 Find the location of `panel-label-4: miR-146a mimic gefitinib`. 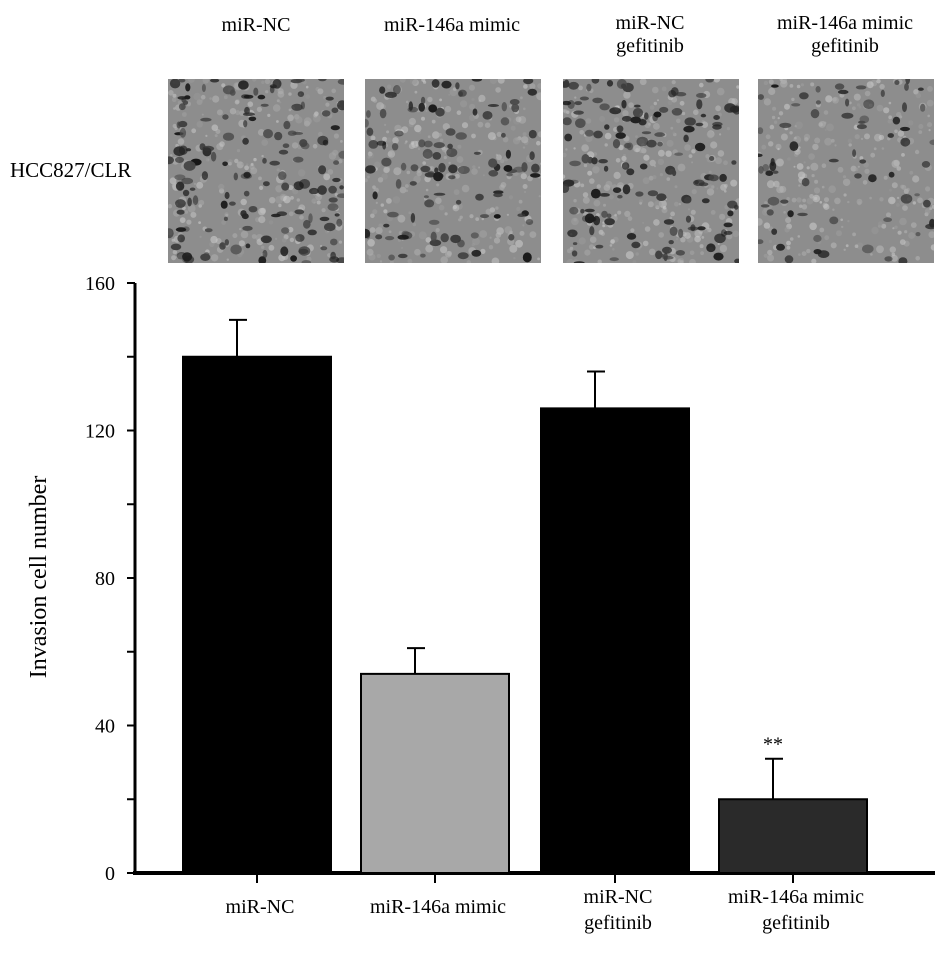

panel-label-4: miR-146a mimic gefitinib is located at coordinates (845, 35).